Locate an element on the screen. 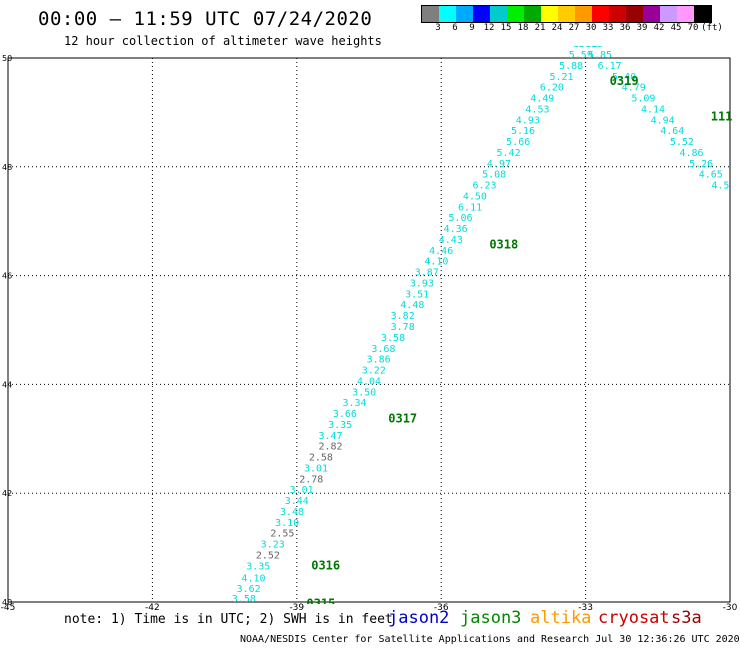 The width and height of the screenshot is (740, 650). wave-height-value: 5.09 is located at coordinates (643, 99).